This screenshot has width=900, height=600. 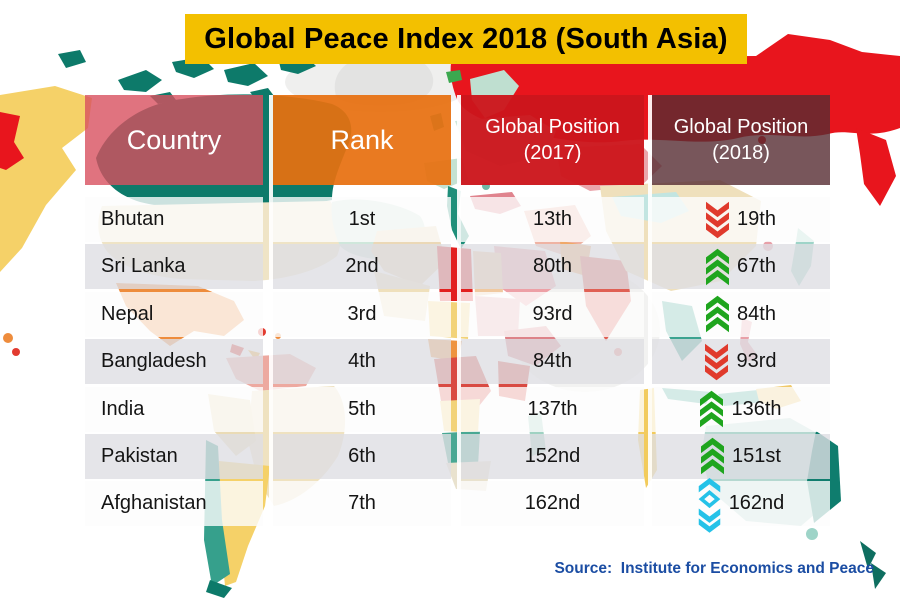 I want to click on position-2017-cell: 84th, so click(x=552, y=362).